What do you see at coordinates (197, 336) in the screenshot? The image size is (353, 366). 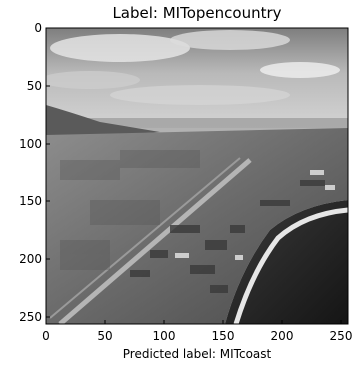 I see `x-tick-labels: 0 50 100 150 200 250` at bounding box center [197, 336].